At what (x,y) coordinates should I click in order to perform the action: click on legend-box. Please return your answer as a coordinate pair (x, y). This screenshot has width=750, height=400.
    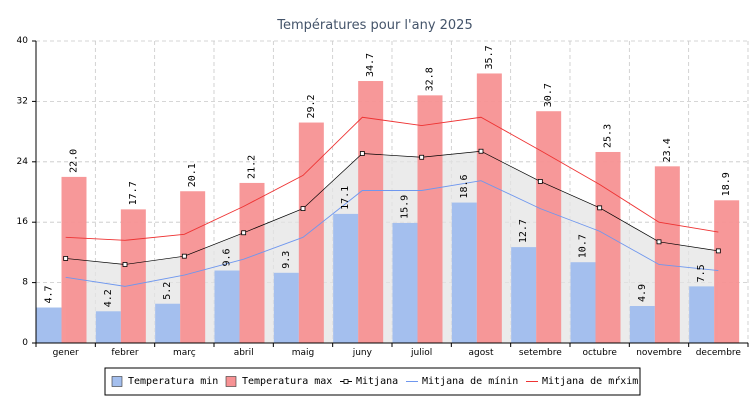
    Looking at the image, I should click on (372, 381).